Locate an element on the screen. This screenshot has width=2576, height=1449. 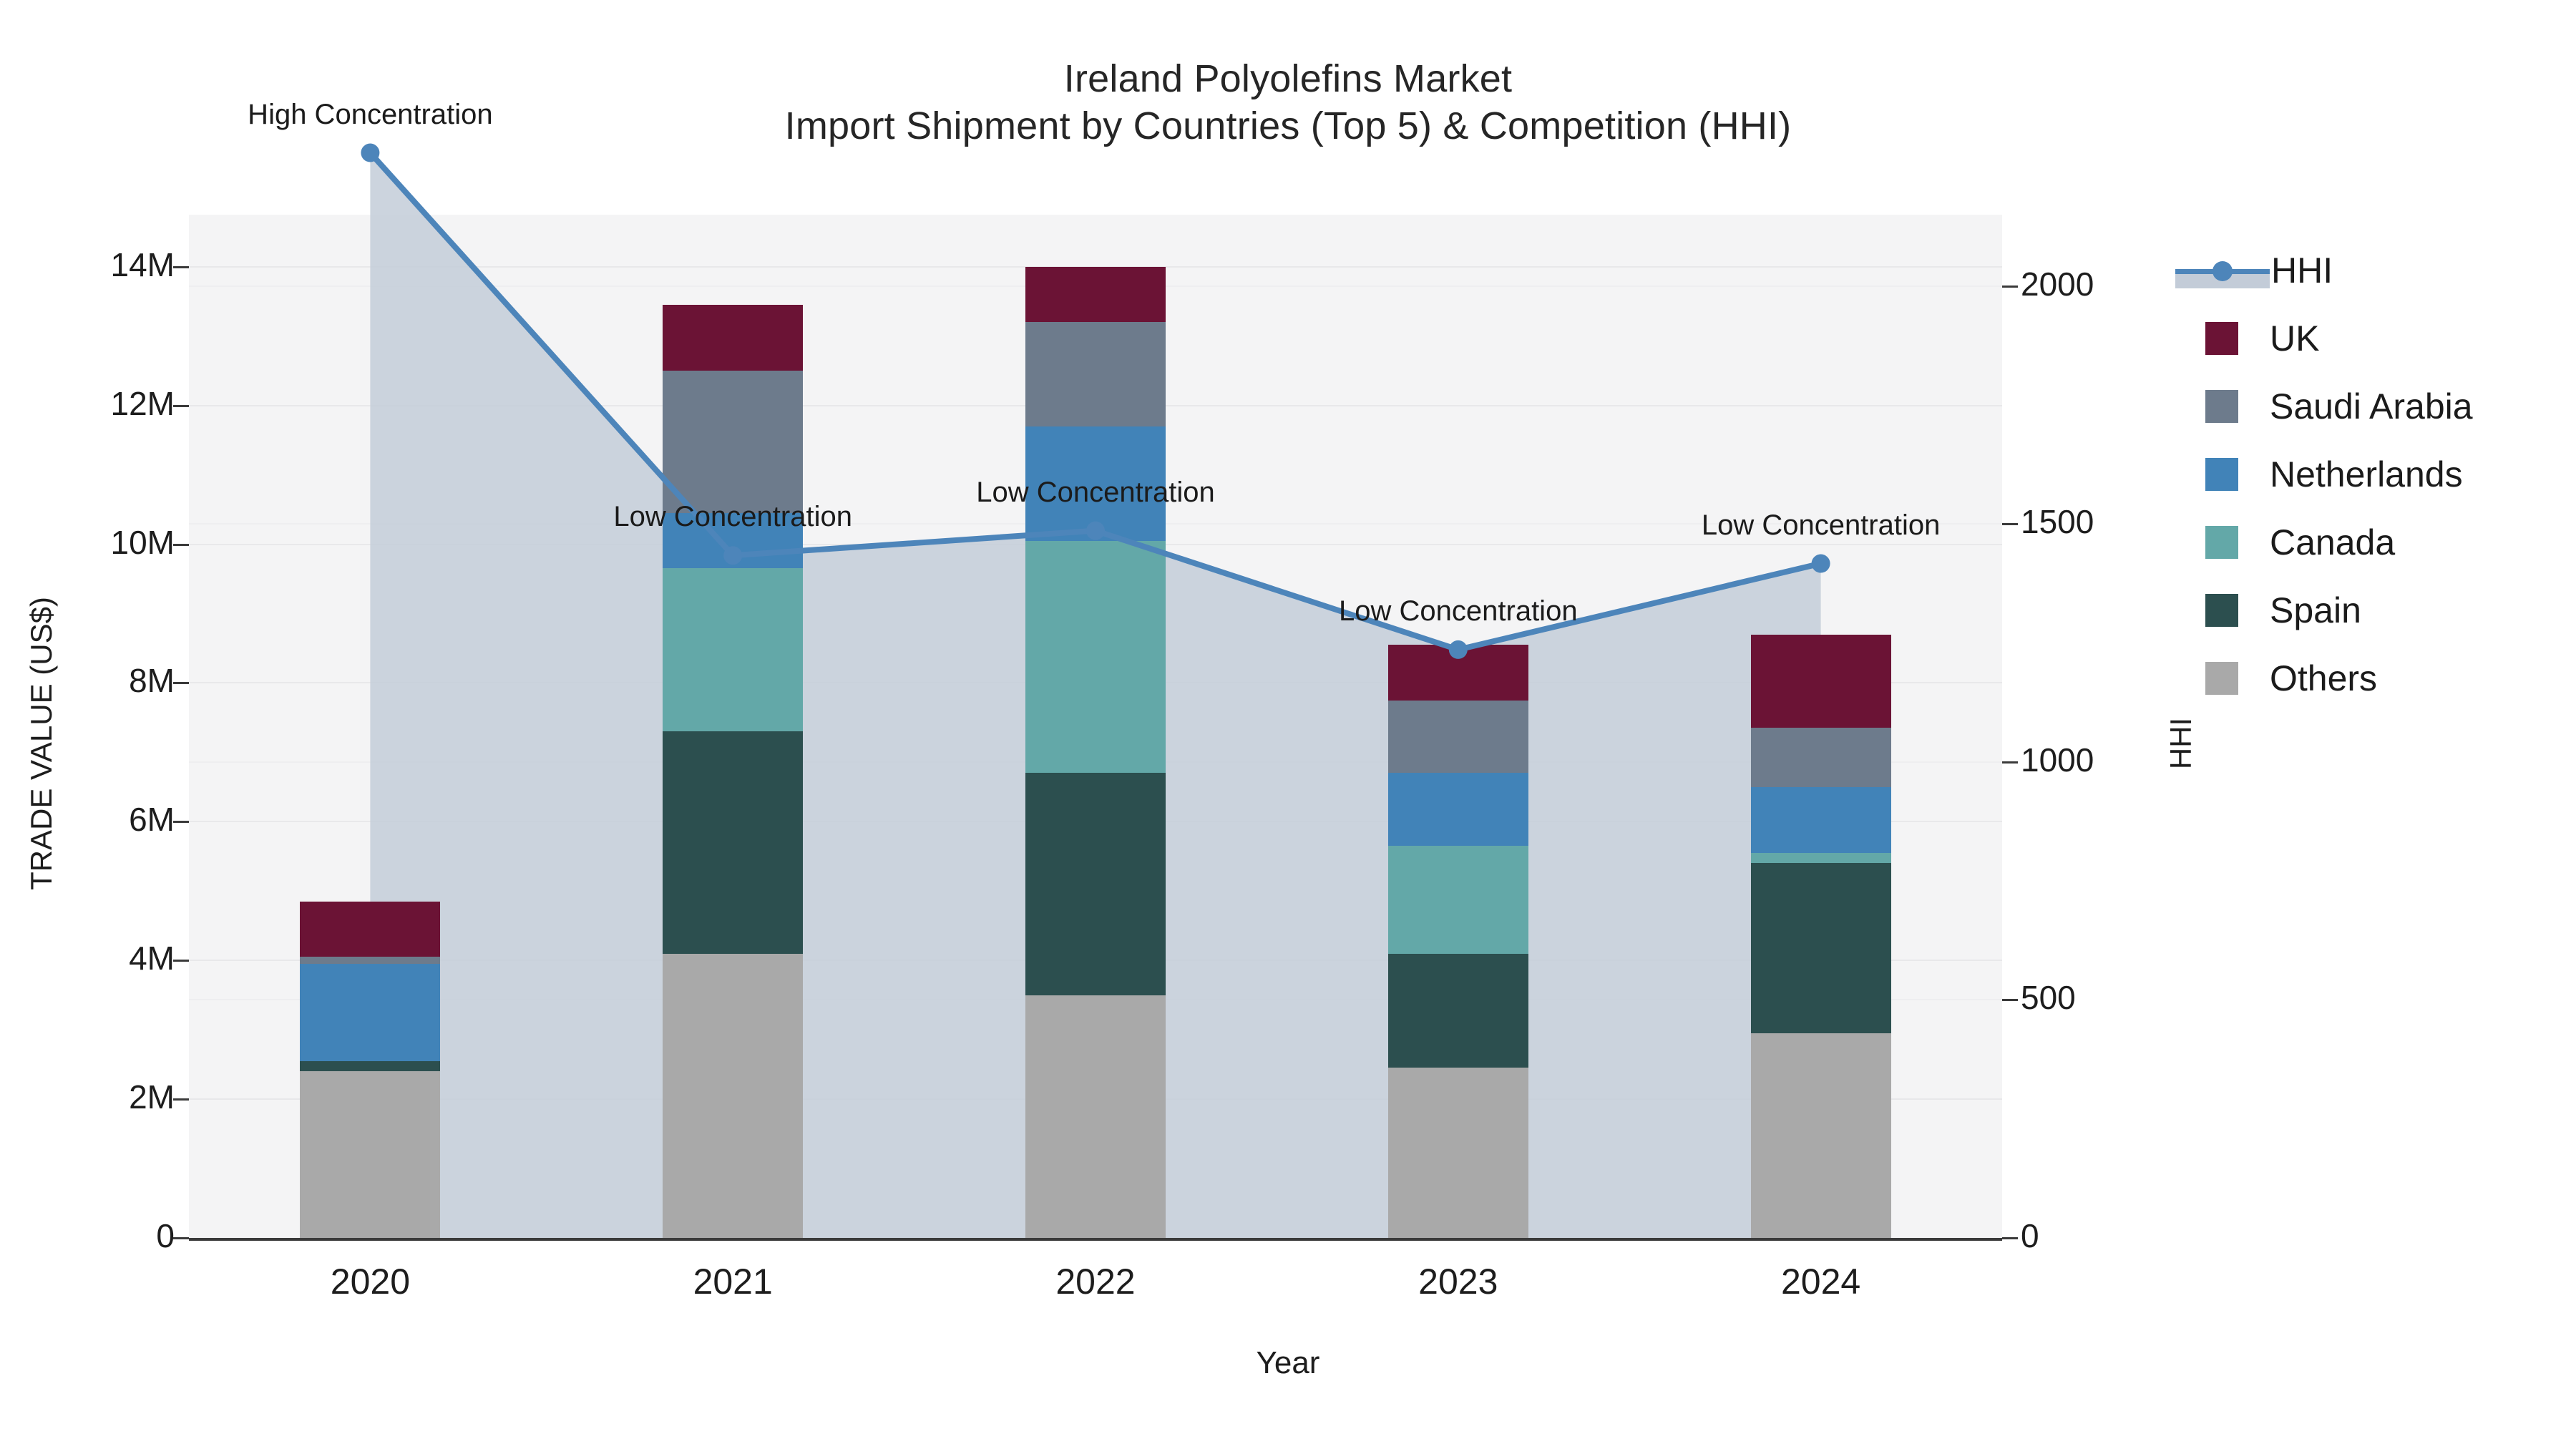
legend-item: Others is located at coordinates (2375, 678).